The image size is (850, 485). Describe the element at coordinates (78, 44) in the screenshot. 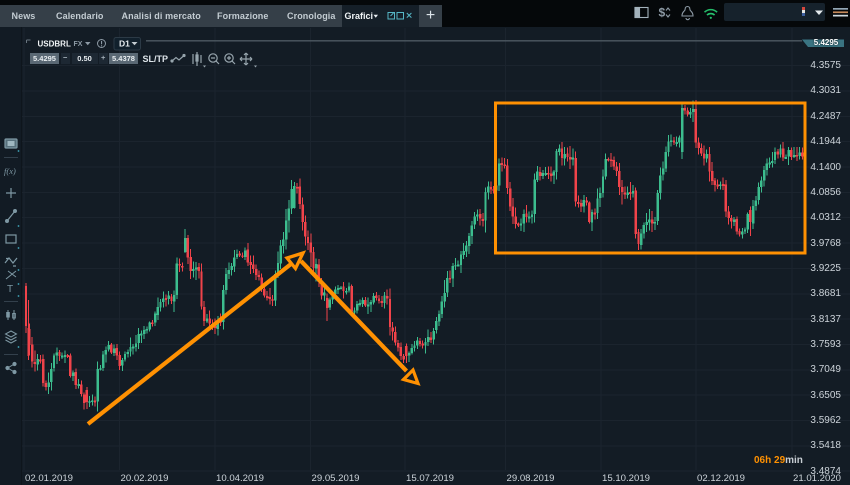

I see `svg-text: FX` at that location.